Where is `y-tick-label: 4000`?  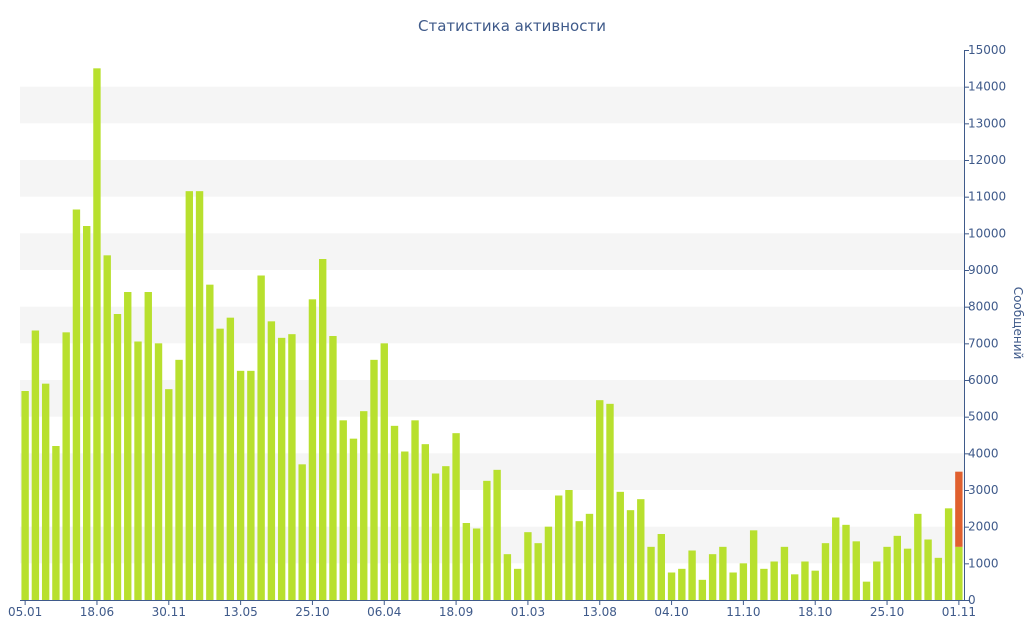
y-tick-label: 4000 is located at coordinates (983, 453).